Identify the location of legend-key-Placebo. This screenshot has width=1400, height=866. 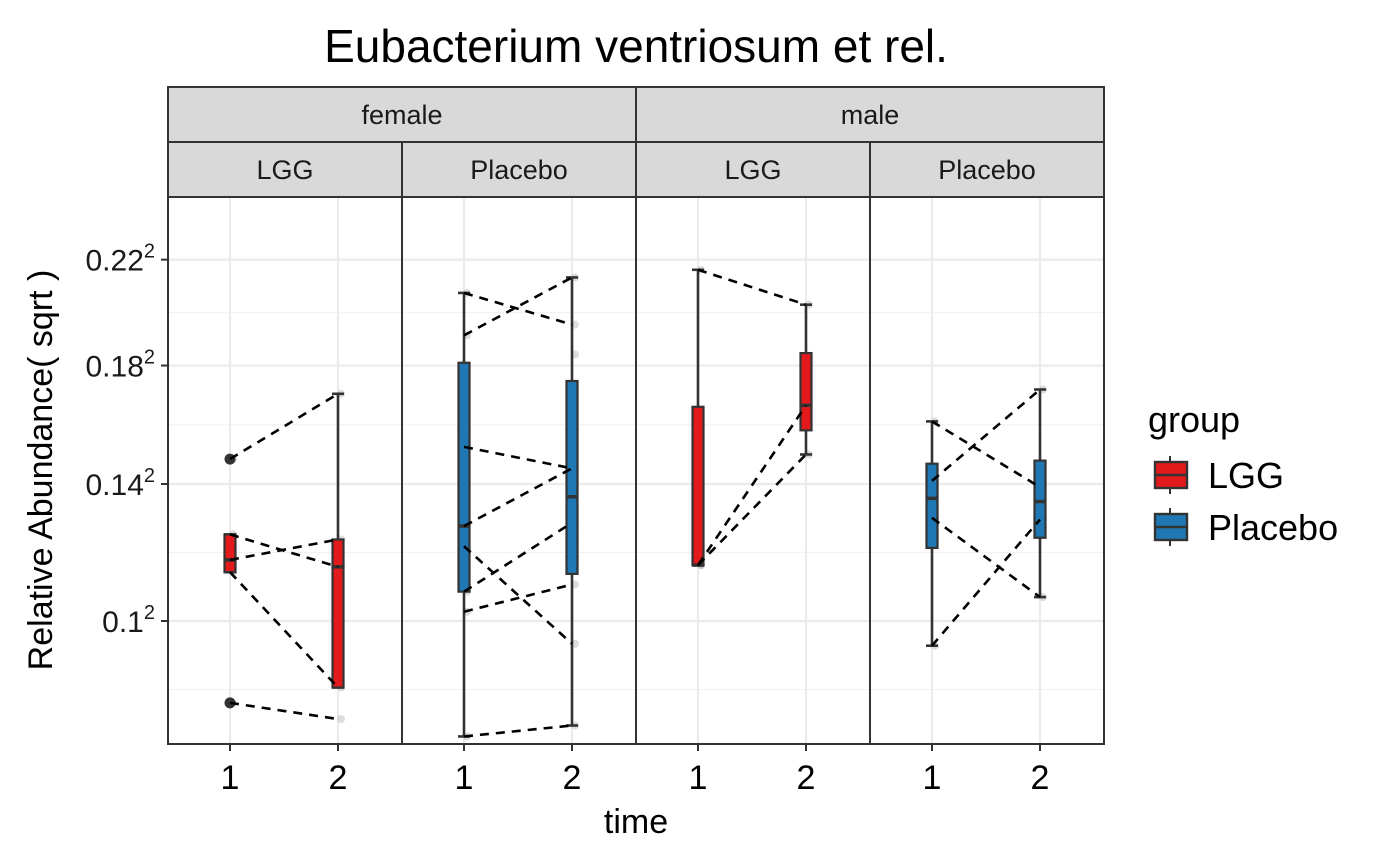
(1171, 527).